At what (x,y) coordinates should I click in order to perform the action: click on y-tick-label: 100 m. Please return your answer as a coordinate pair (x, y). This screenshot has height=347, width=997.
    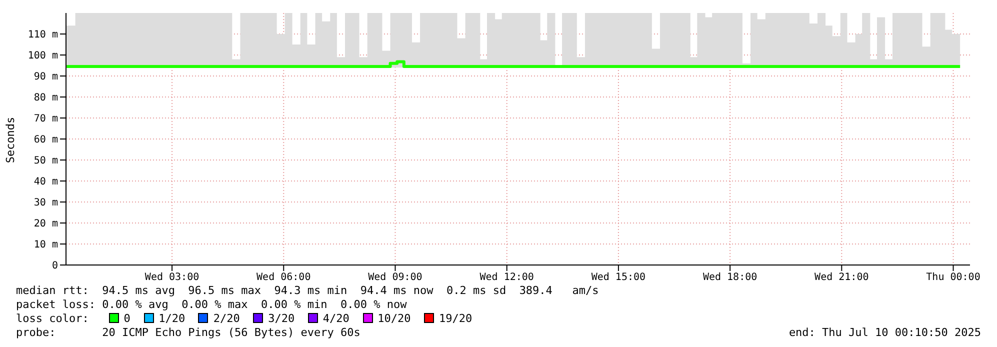
    Looking at the image, I should click on (43, 56).